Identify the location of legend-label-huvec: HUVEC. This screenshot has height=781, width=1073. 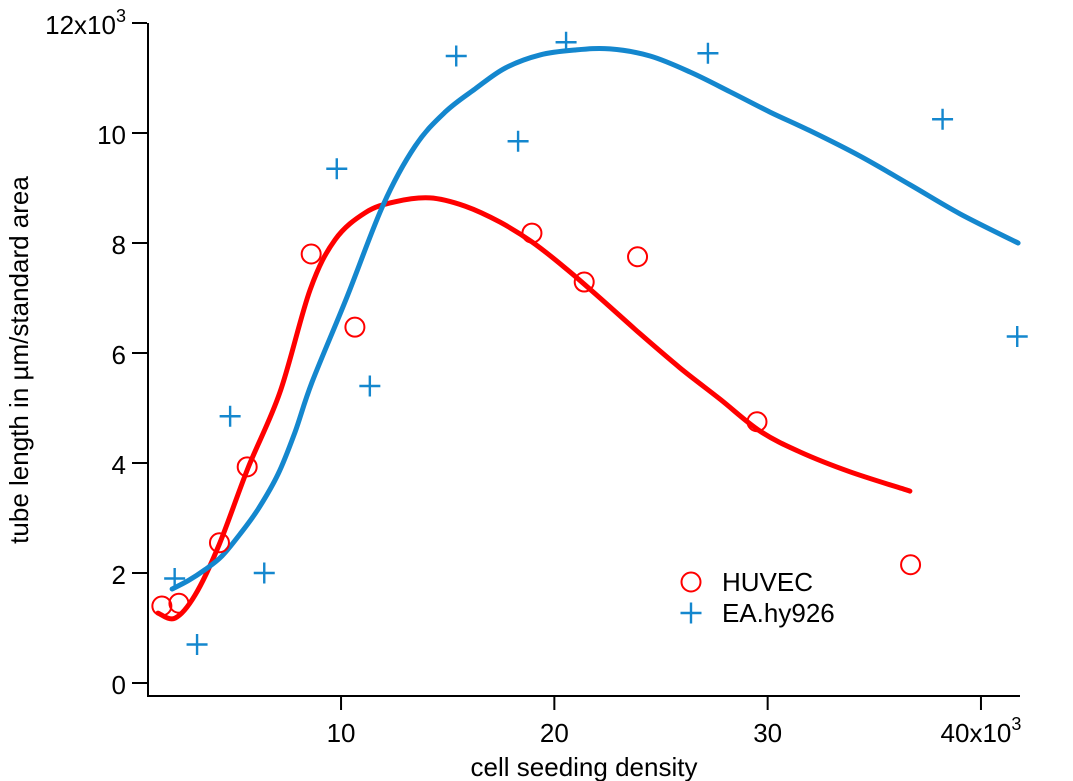
(767, 582).